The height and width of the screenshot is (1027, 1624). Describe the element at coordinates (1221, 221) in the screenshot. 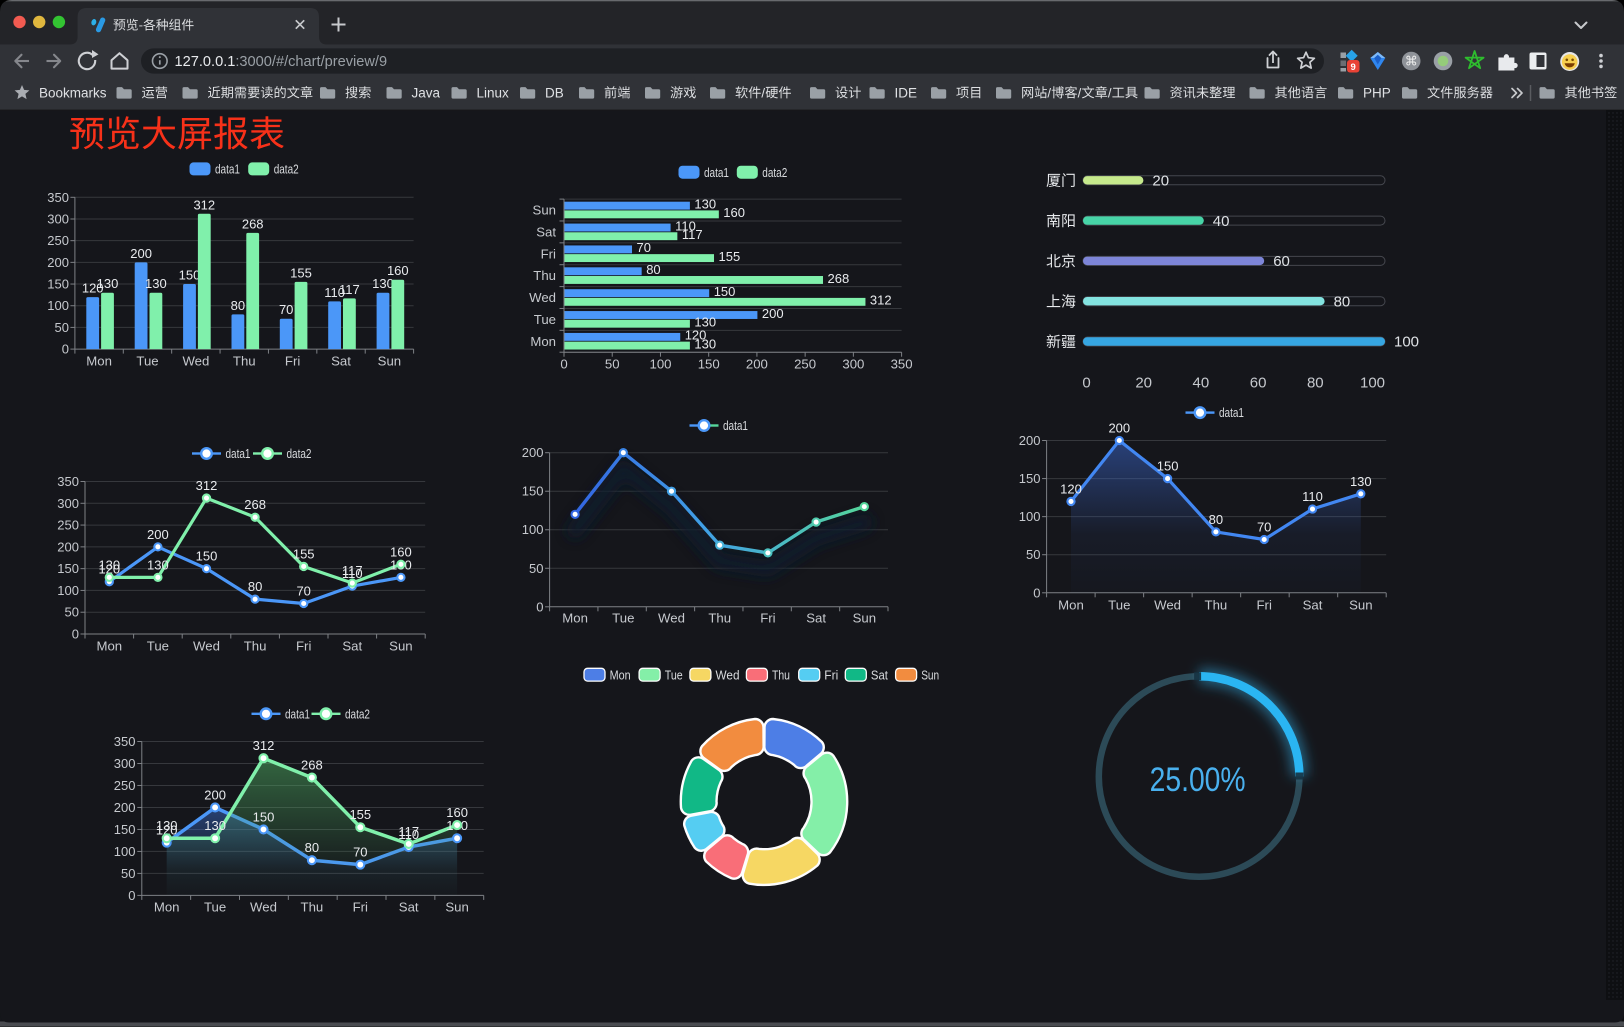

I see `svg-text: 40` at that location.